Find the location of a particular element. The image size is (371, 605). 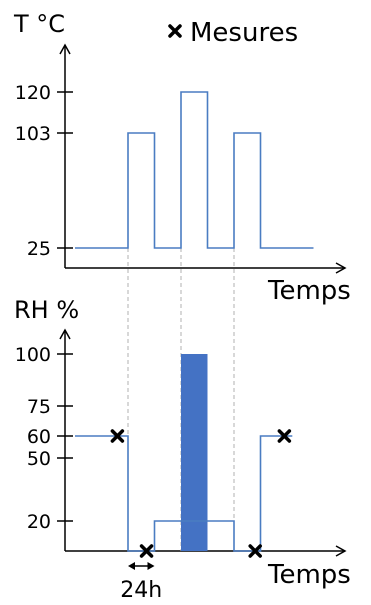

bottom-y-tick-label: 60 is located at coordinates (39, 437).